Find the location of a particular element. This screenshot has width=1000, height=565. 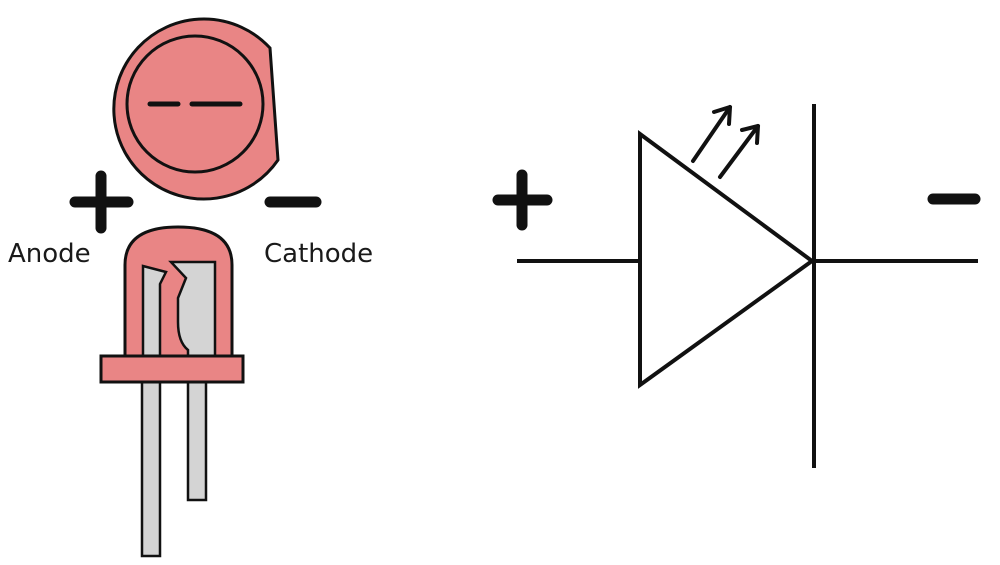

cathode-lead is located at coordinates (197, 439).